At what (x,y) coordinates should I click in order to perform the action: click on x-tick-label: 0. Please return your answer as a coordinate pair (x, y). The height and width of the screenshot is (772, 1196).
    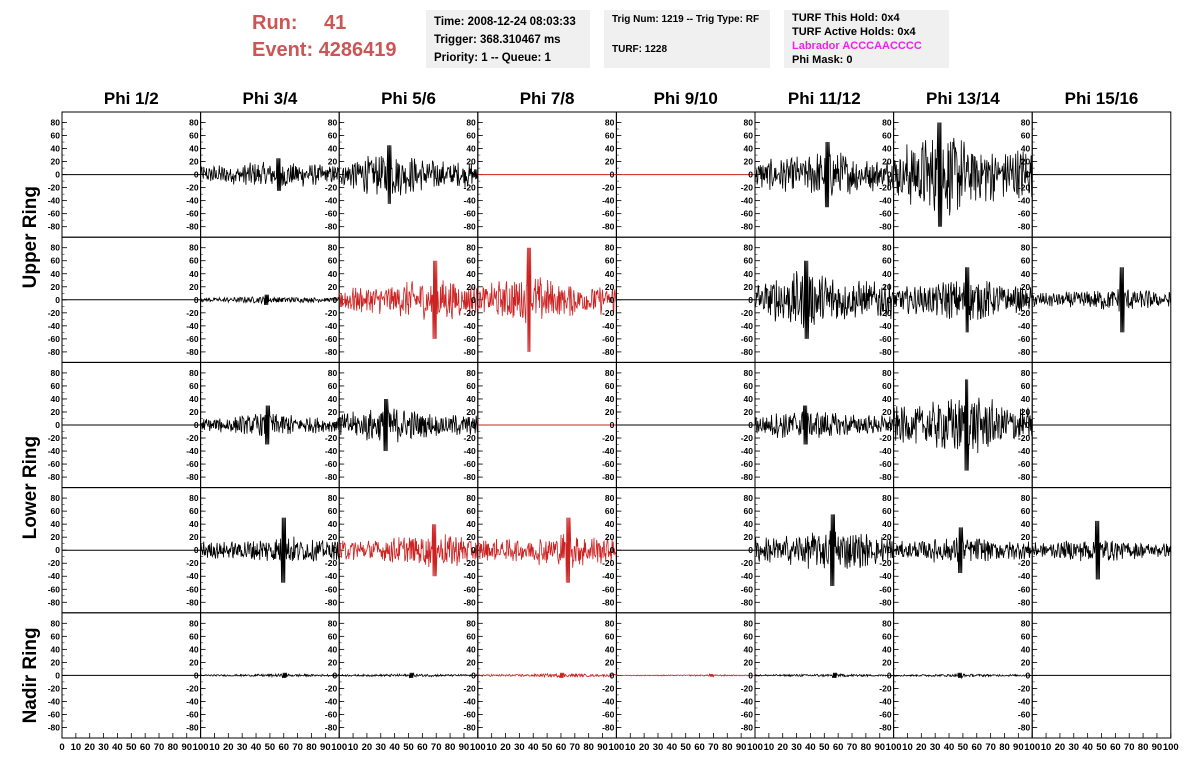
    Looking at the image, I should click on (61, 747).